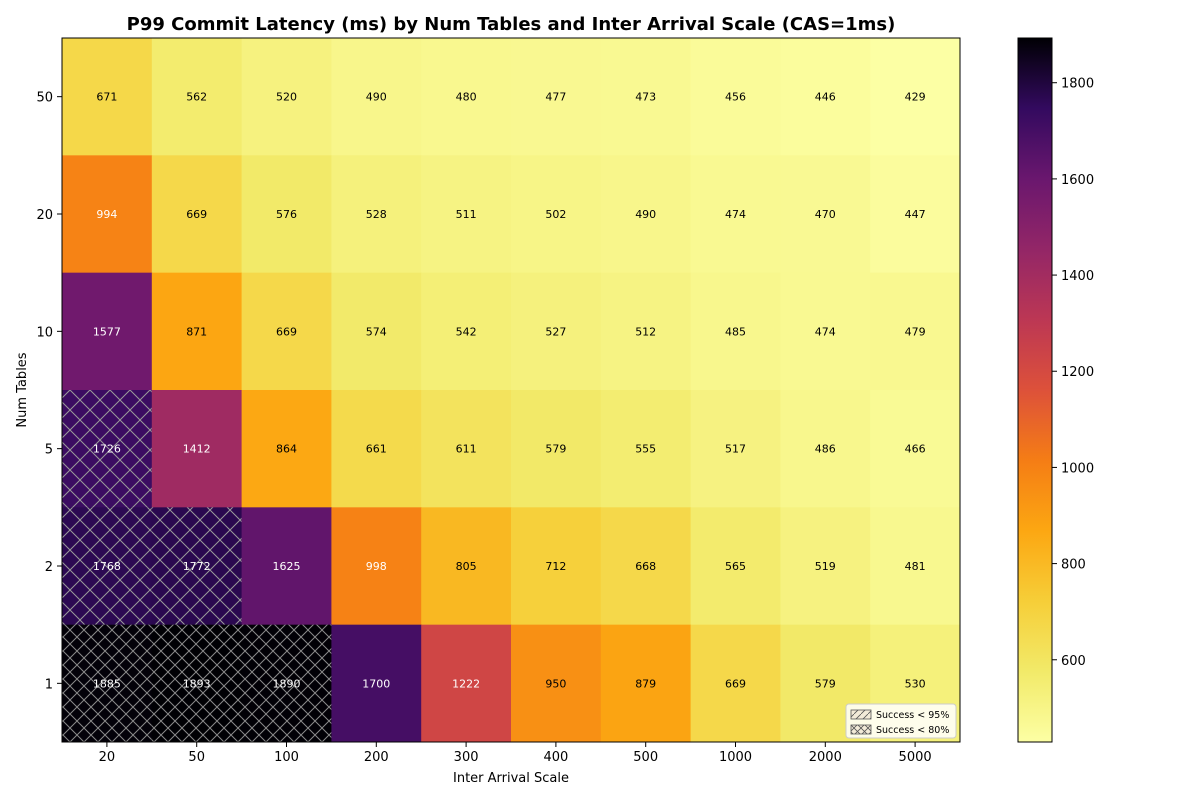 The width and height of the screenshot is (1200, 804). I want to click on cell-value-label: 611, so click(466, 449).